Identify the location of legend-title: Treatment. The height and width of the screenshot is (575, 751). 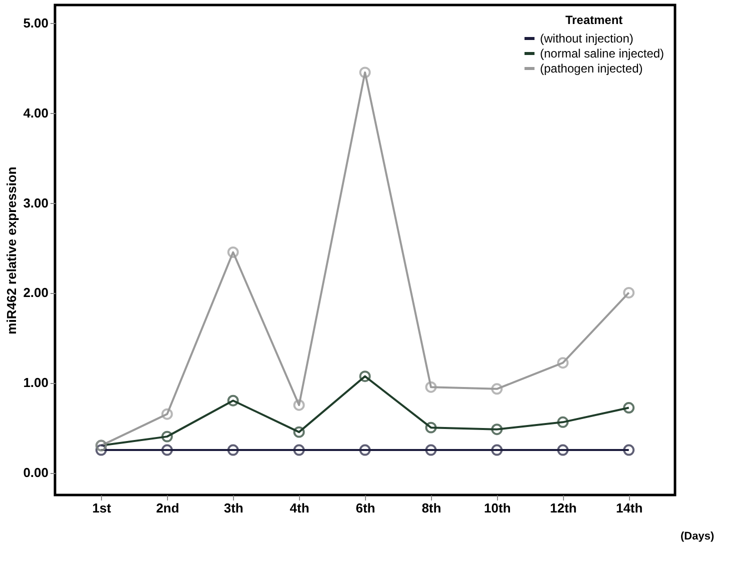
(594, 20).